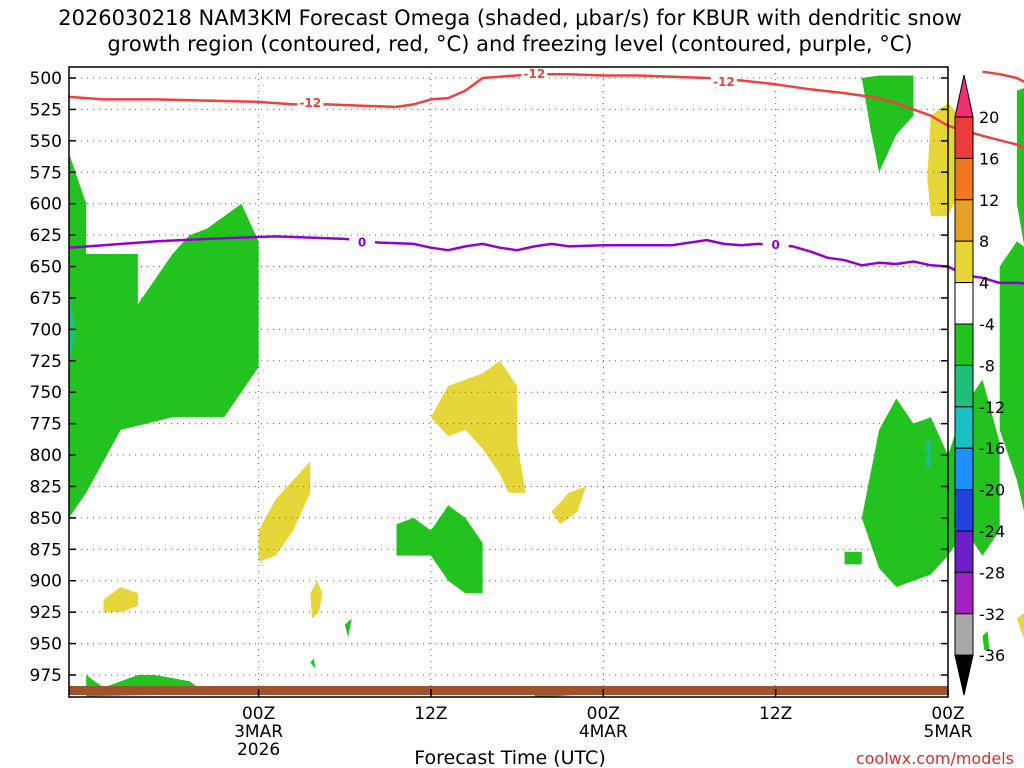  Describe the element at coordinates (984, 241) in the screenshot. I see `colorbar-label-3: 8` at that location.